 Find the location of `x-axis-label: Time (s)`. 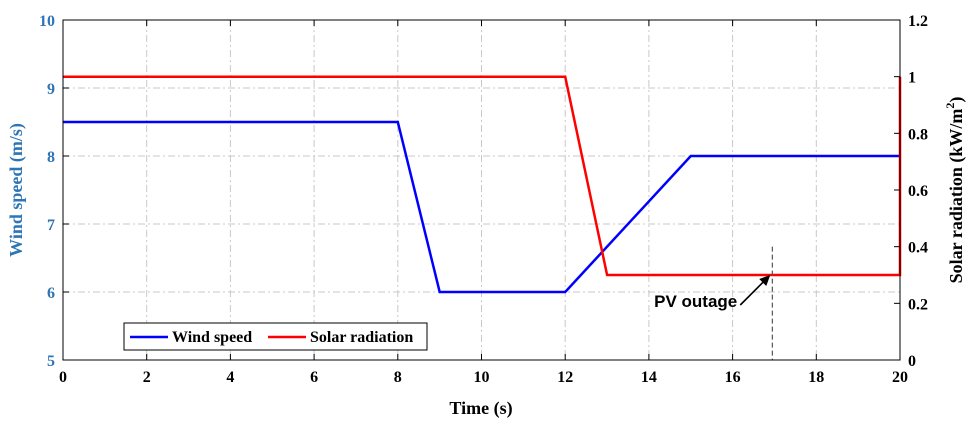

x-axis-label: Time (s) is located at coordinates (480, 408).